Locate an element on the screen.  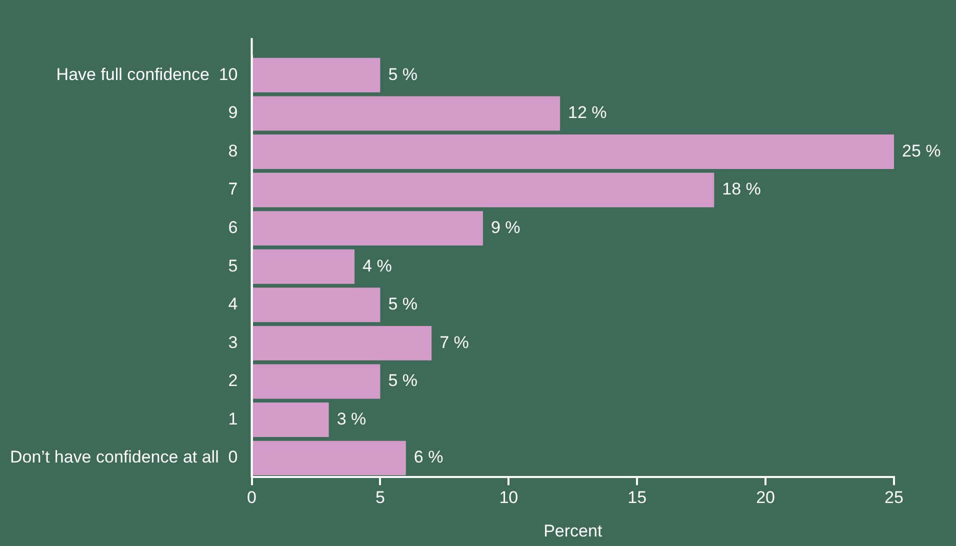
data-label: 4 % is located at coordinates (377, 266).